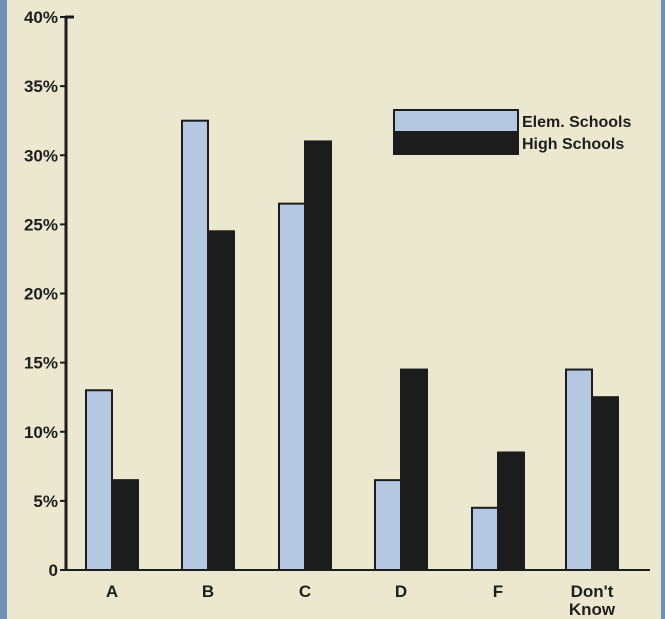 The image size is (665, 619). What do you see at coordinates (573, 144) in the screenshot?
I see `legend-label: High Schools` at bounding box center [573, 144].